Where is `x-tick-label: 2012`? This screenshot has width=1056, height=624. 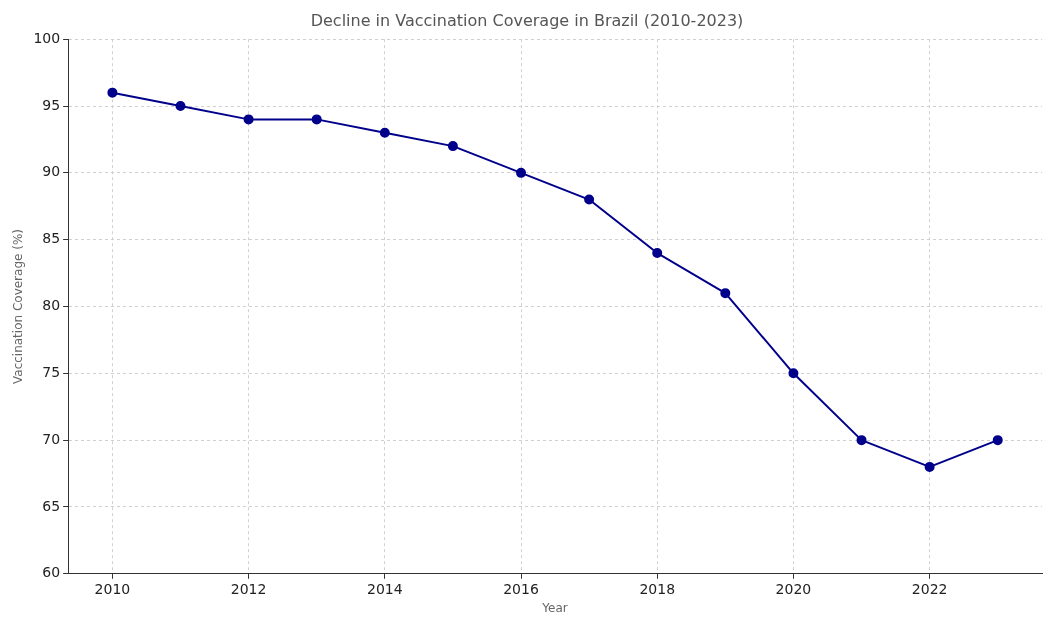 x-tick-label: 2012 is located at coordinates (248, 588).